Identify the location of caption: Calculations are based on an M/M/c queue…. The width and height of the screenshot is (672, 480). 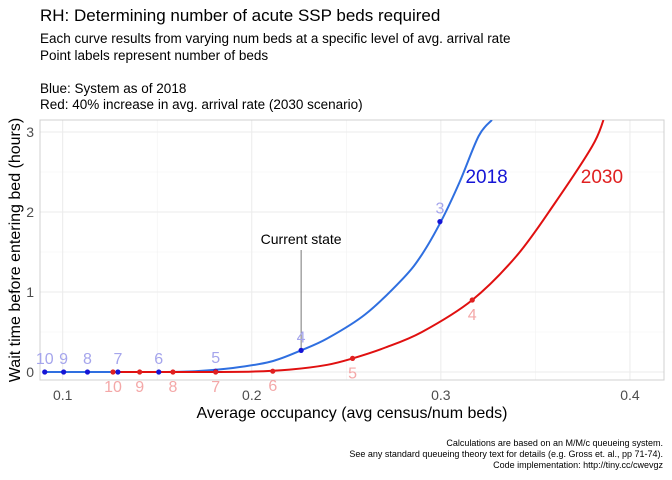
(506, 454).